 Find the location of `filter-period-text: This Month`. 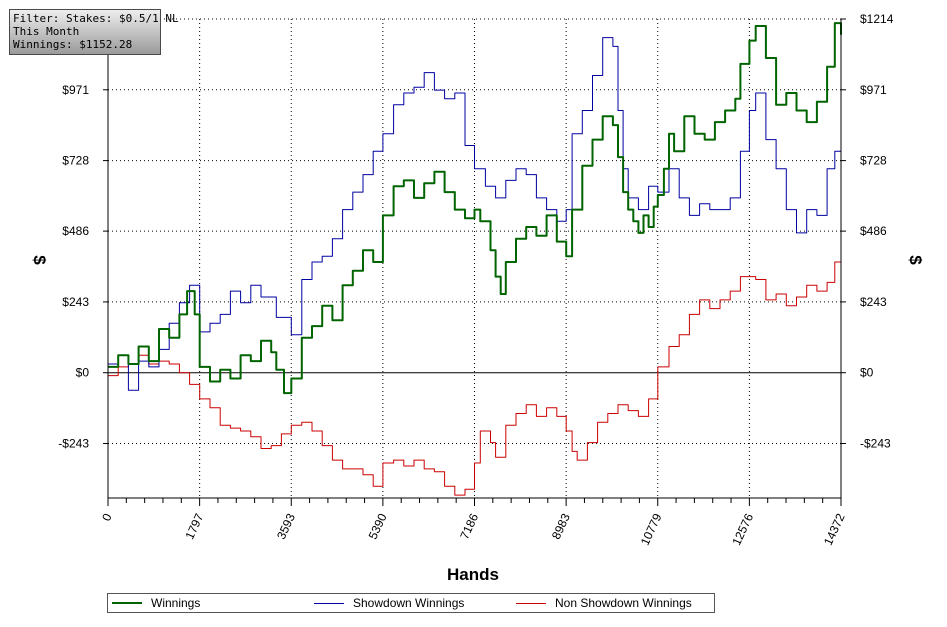

filter-period-text: This Month is located at coordinates (46, 31).